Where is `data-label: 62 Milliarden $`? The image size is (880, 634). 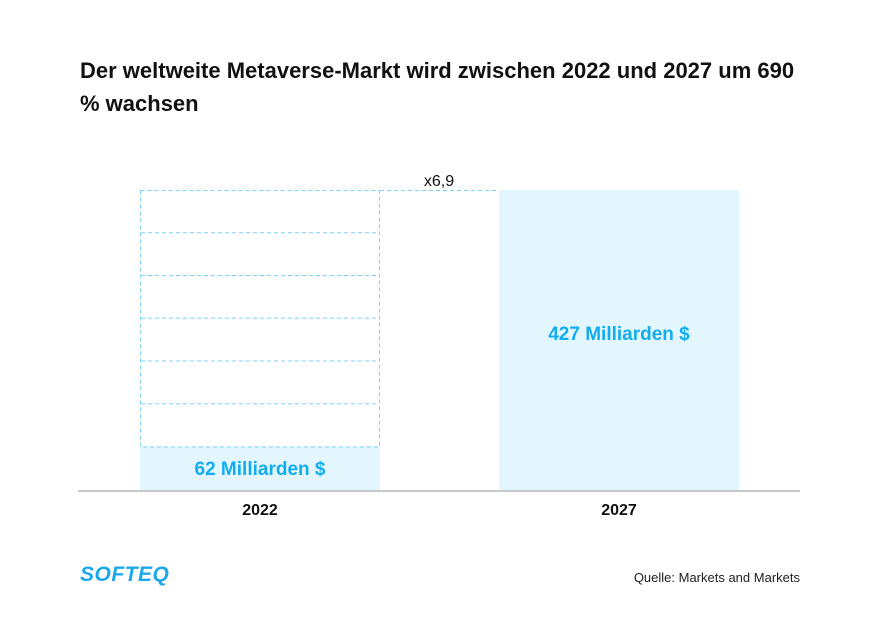 data-label: 62 Milliarden $ is located at coordinates (260, 469).